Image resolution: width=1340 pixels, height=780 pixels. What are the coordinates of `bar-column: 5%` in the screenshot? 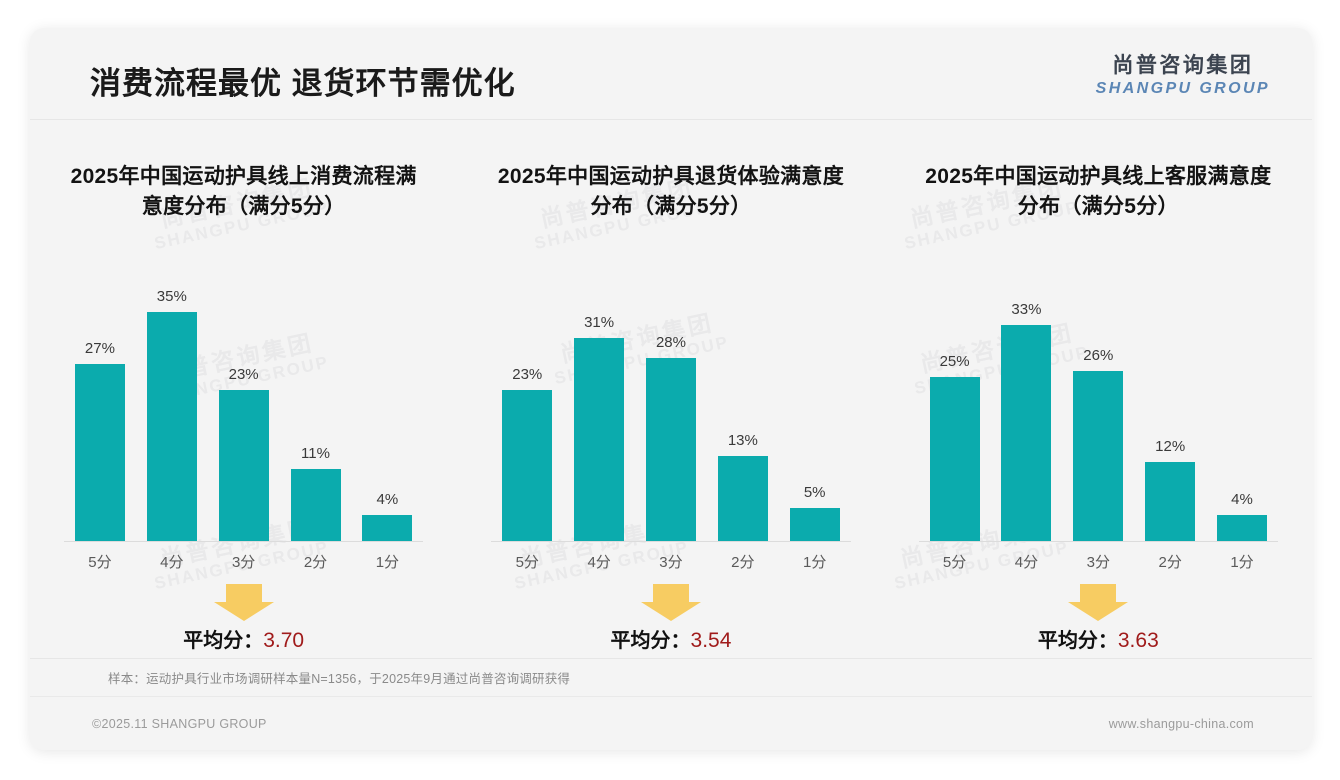 It's located at (814, 405).